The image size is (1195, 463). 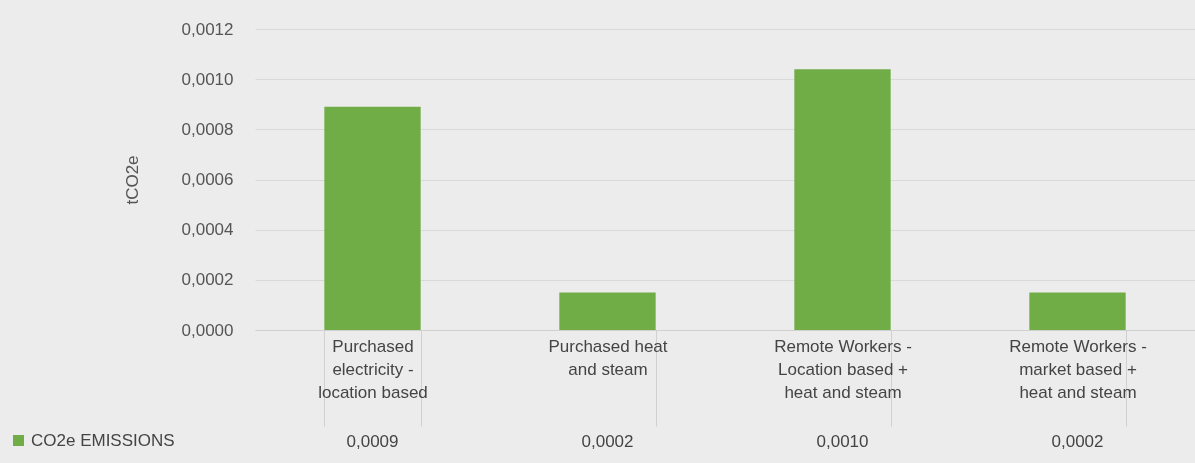 I want to click on x-tick-label: Purchased heat and steam, so click(x=608, y=357).